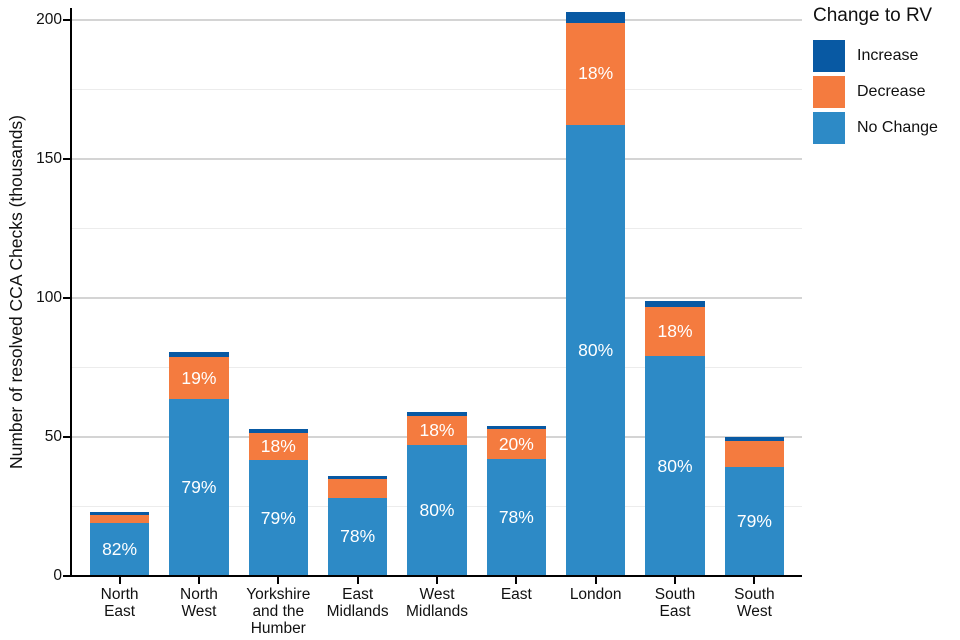 The width and height of the screenshot is (960, 640). I want to click on legend-item-label: No Change, so click(897, 127).